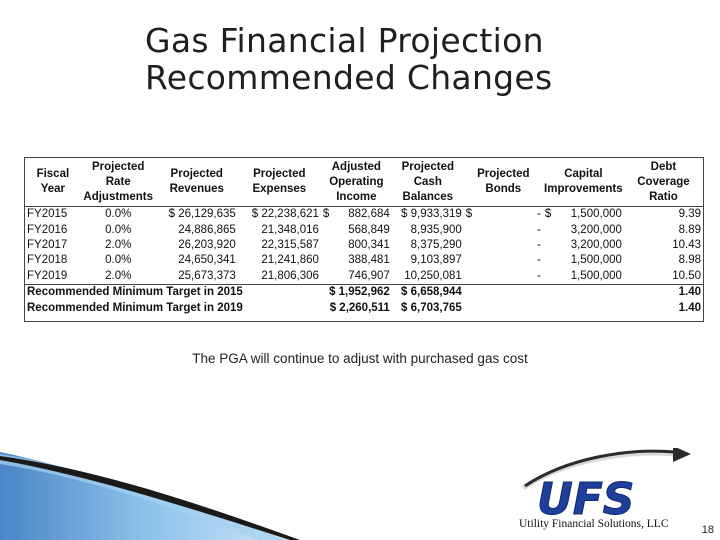  Describe the element at coordinates (290, 229) in the screenshot. I see `cell-expenses: 21,348,016` at that location.